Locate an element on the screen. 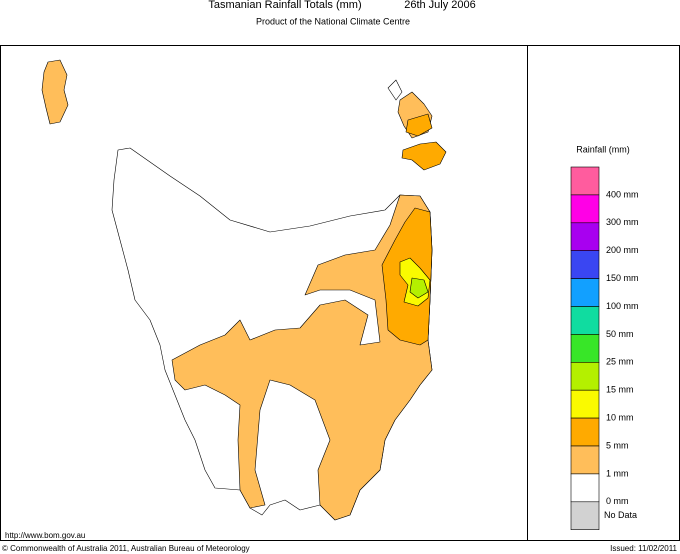  subtitle: Product of the National Climate Centre is located at coordinates (333, 21).